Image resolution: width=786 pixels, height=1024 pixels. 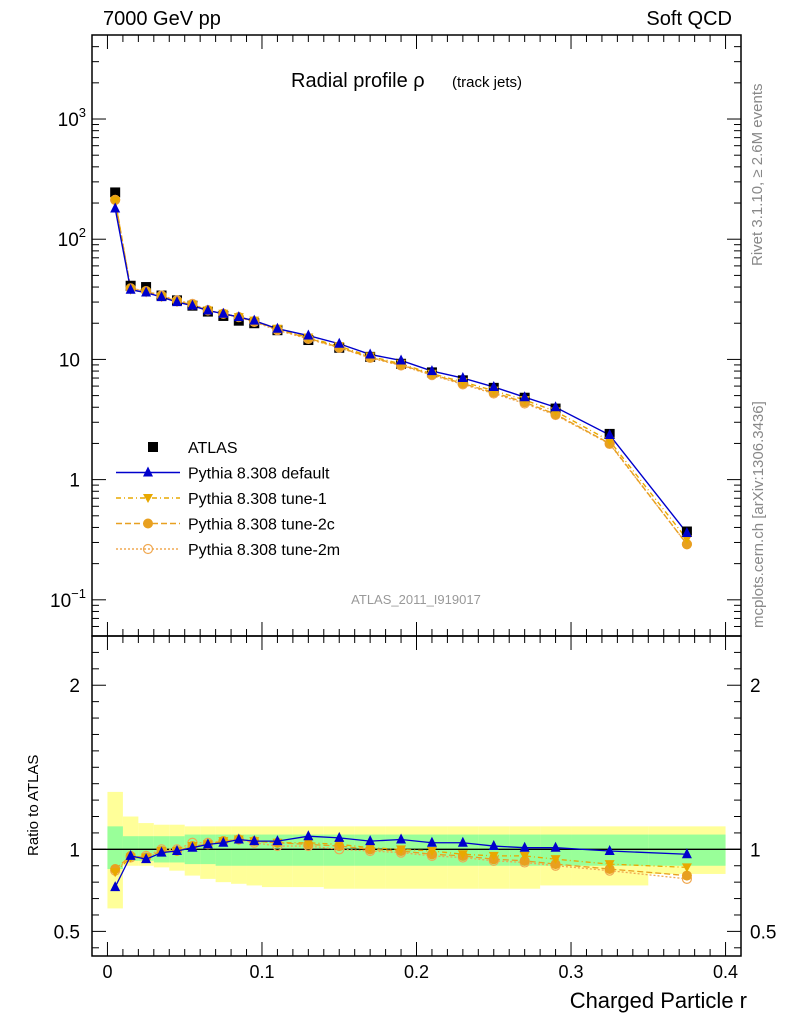 What do you see at coordinates (72, 118) in the screenshot?
I see `y-tick-label: 10³` at bounding box center [72, 118].